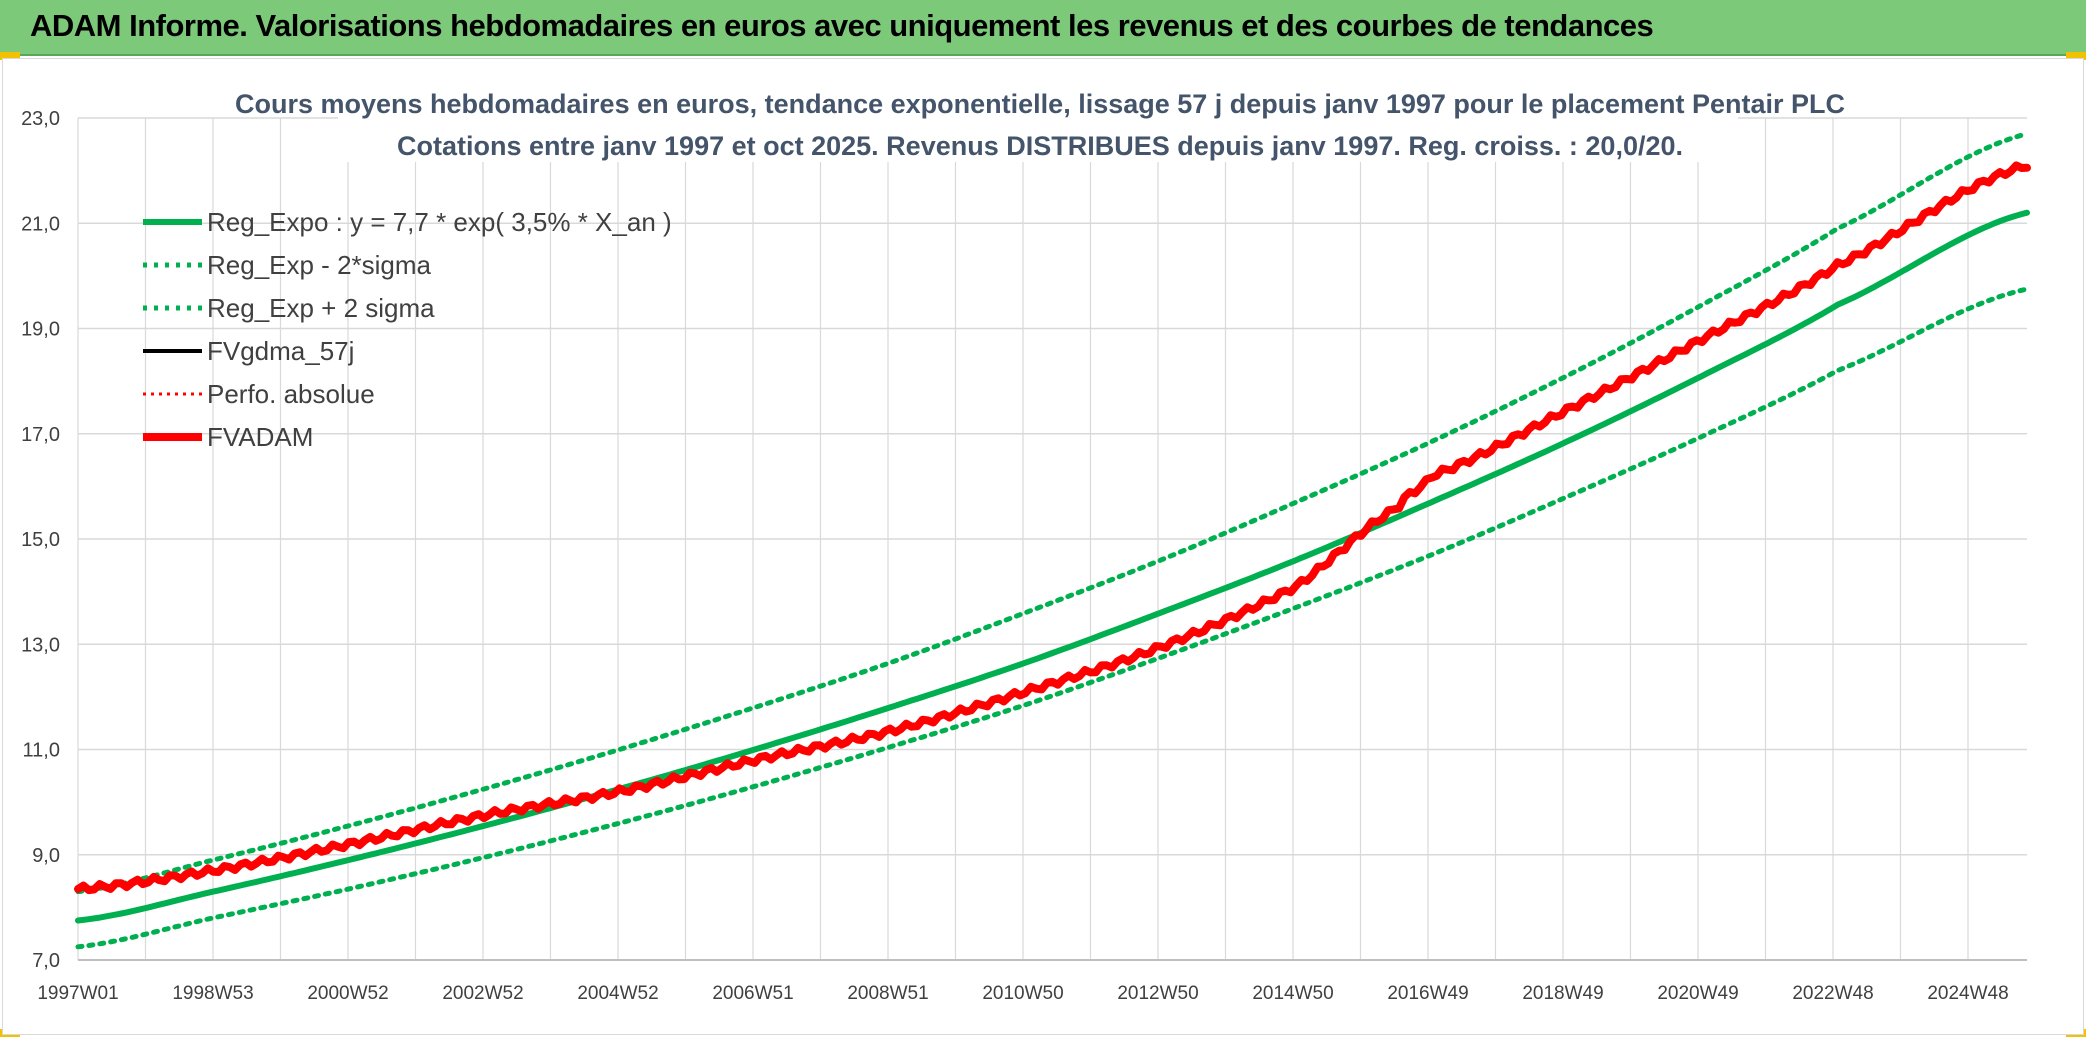 The width and height of the screenshot is (2086, 1037). Describe the element at coordinates (40, 645) in the screenshot. I see `y-tick-label: 13,0` at that location.